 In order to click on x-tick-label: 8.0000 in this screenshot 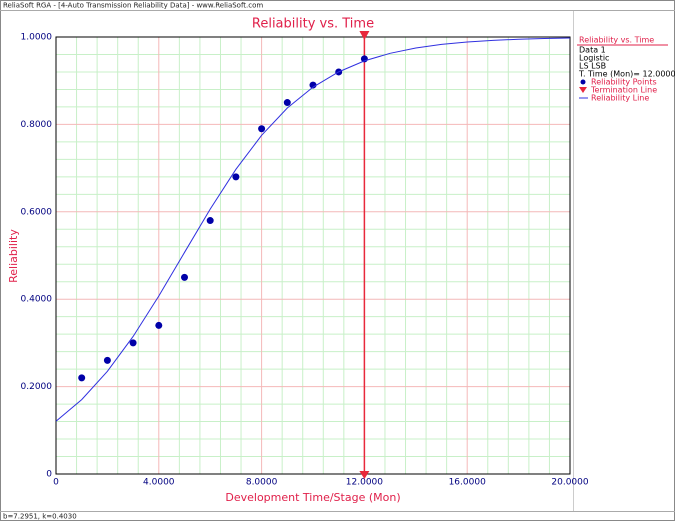, I will do `click(262, 483)`.